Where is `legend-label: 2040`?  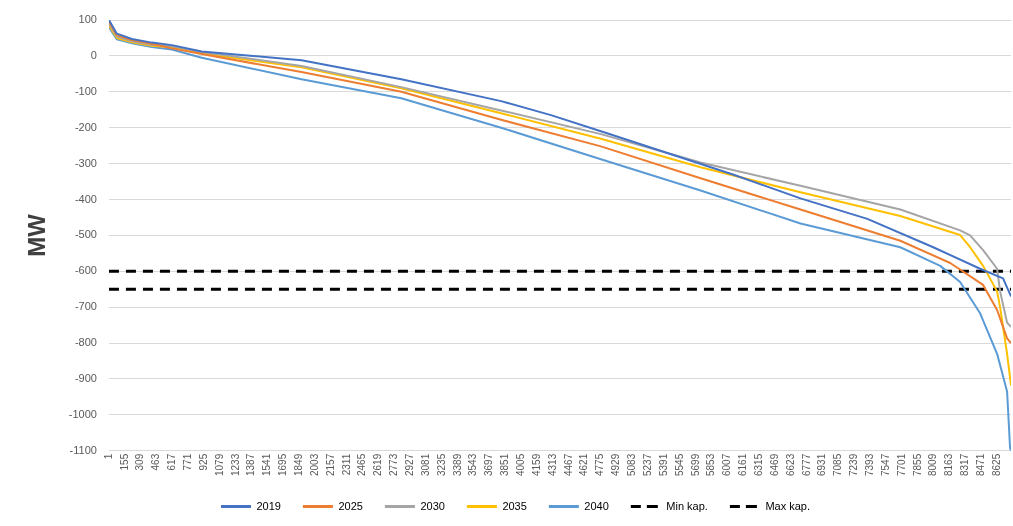 legend-label: 2040 is located at coordinates (596, 505).